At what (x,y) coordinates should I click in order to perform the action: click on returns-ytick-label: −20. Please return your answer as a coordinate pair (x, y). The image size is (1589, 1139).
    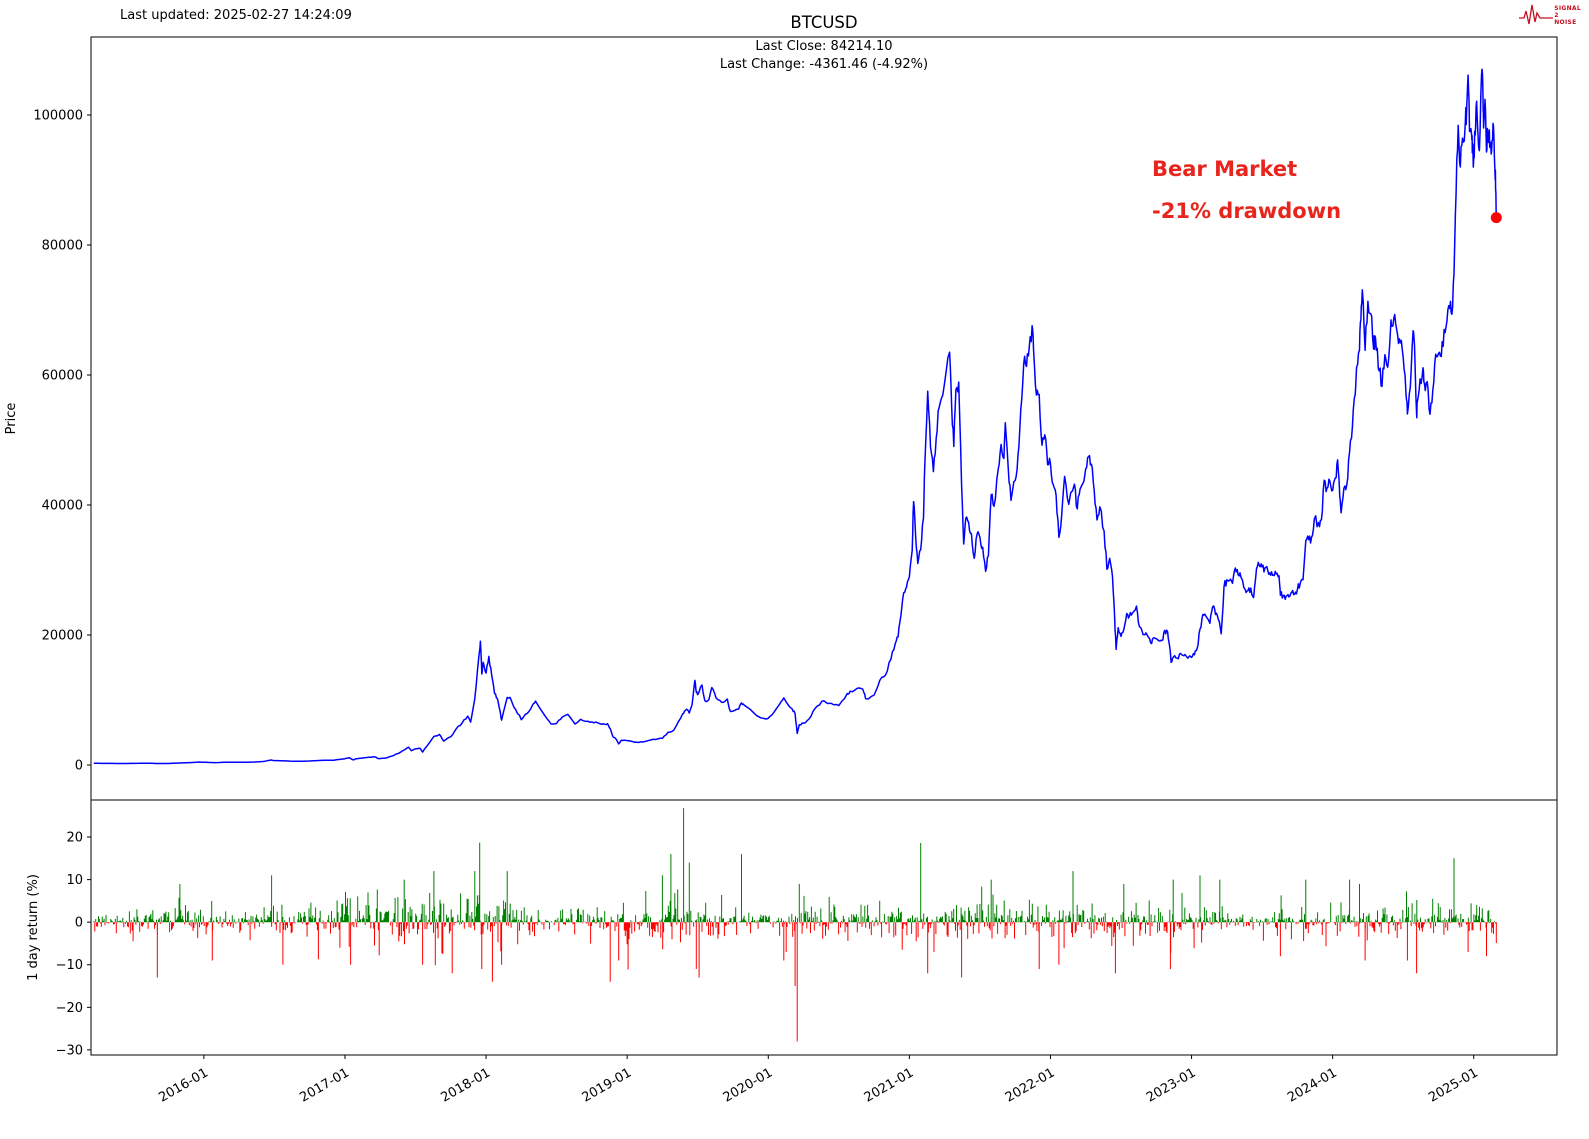
    Looking at the image, I should click on (69, 1008).